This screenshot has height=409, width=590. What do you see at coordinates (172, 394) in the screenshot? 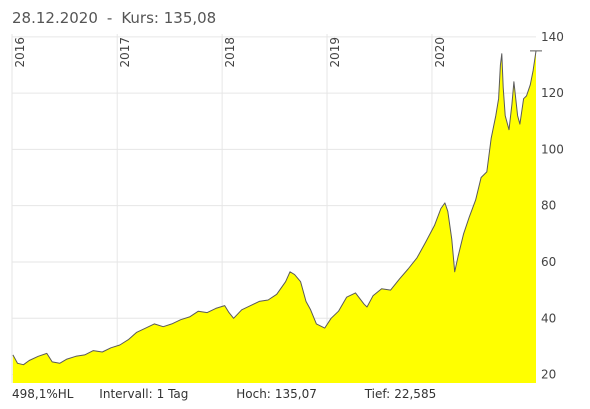
I see `interval-value: 1 Tag` at bounding box center [172, 394].